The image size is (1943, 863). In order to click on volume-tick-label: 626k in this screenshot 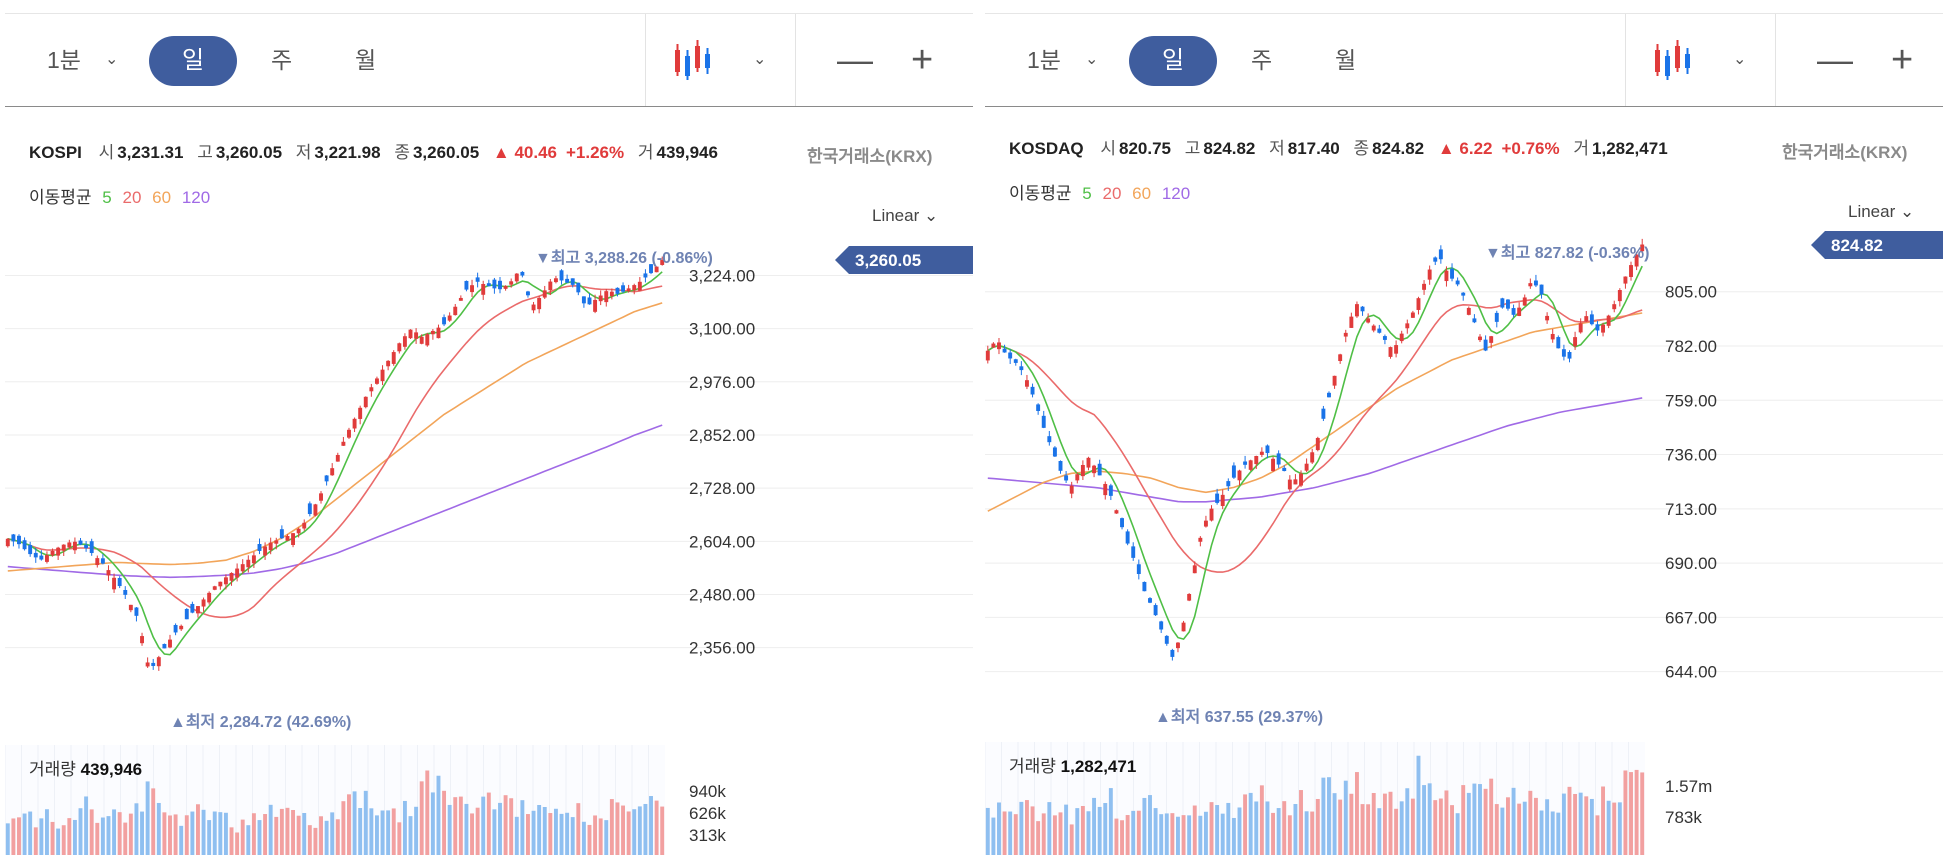, I will do `click(707, 813)`.